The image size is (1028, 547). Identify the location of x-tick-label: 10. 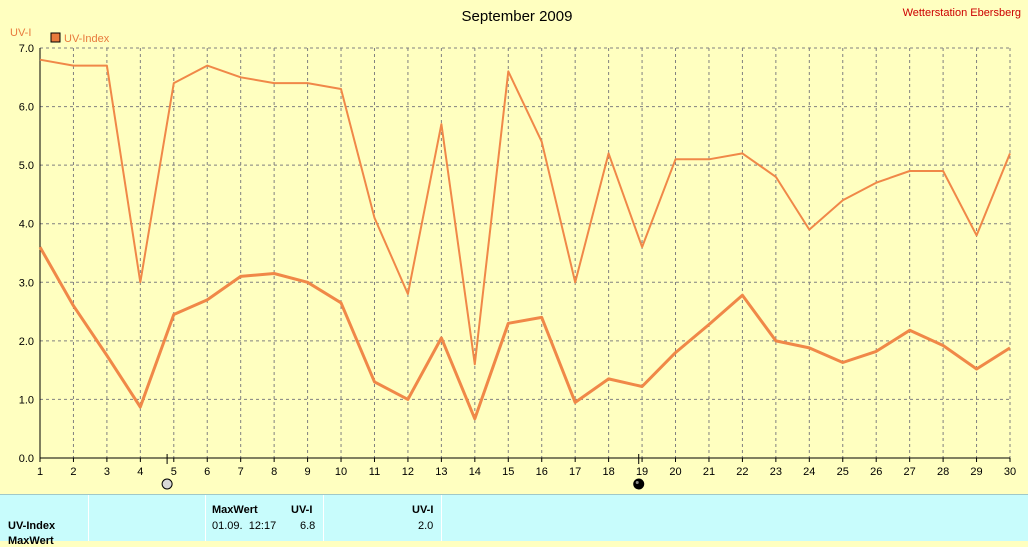
(341, 472).